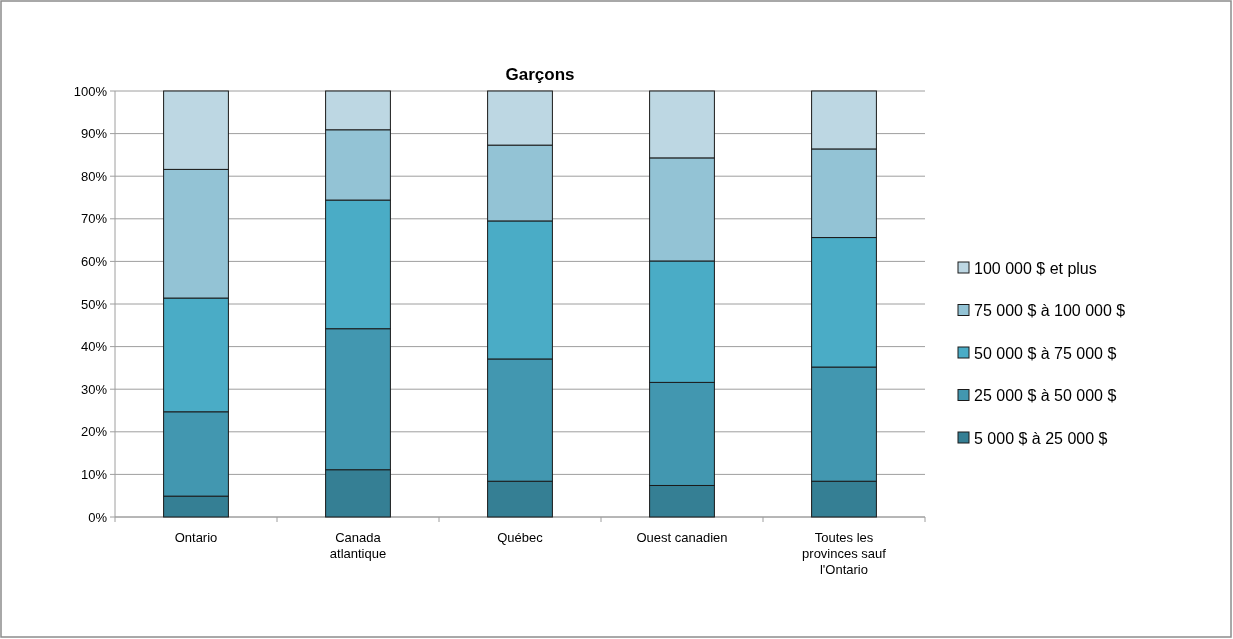 The height and width of the screenshot is (639, 1233). Describe the element at coordinates (1050, 311) in the screenshot. I see `legend-label: 75 000 $ à 100 000 $` at that location.